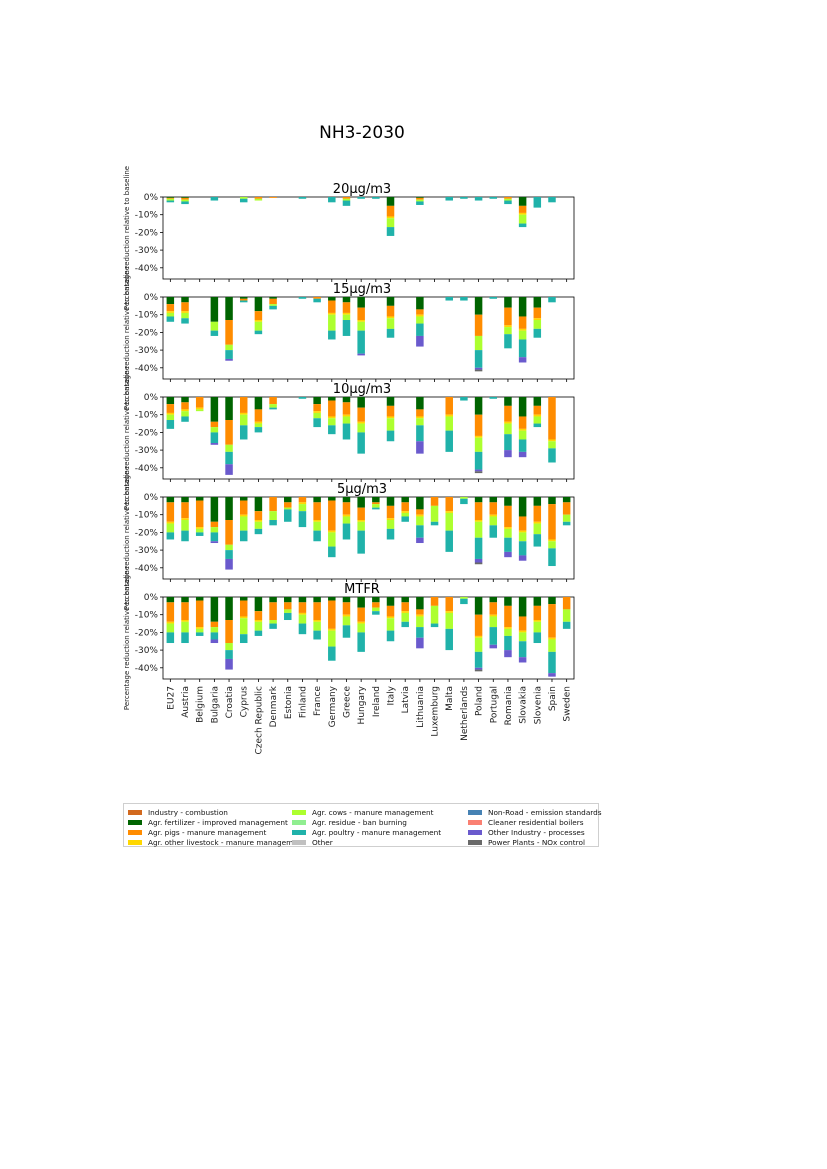  Describe the element at coordinates (215, 704) in the screenshot. I see `category-label: Bulgaria` at that location.